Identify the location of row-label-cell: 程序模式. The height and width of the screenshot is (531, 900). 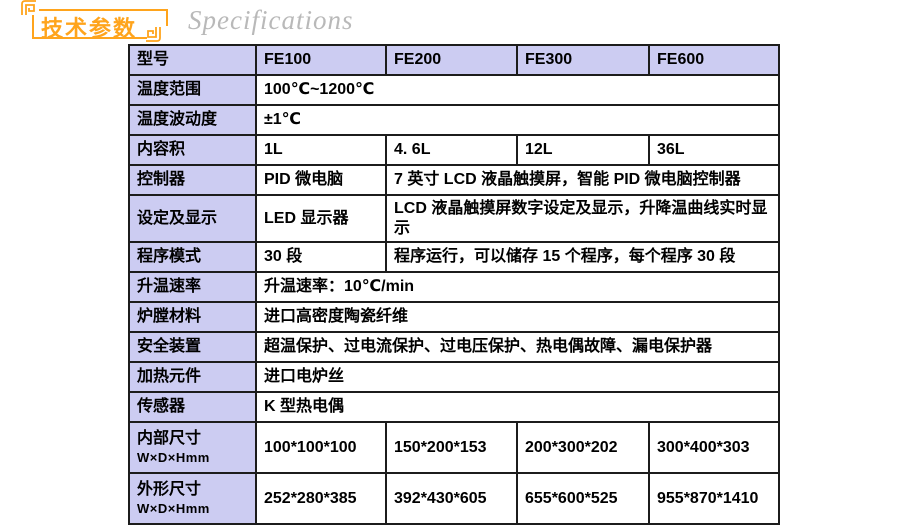
(192, 257).